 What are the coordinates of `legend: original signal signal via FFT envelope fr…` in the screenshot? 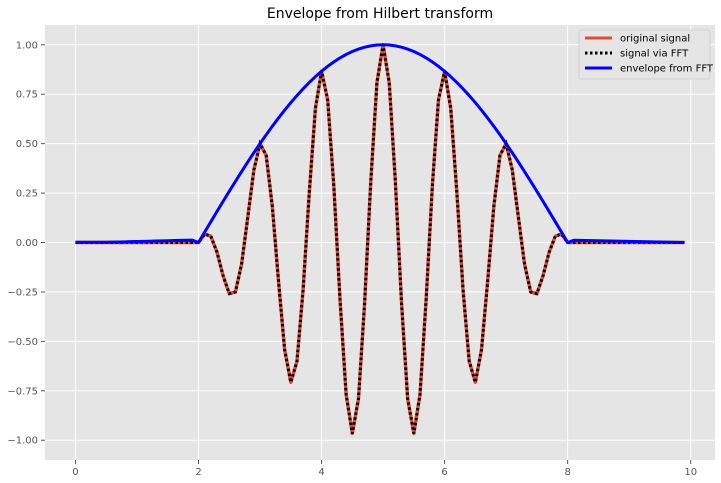 It's located at (646, 54).